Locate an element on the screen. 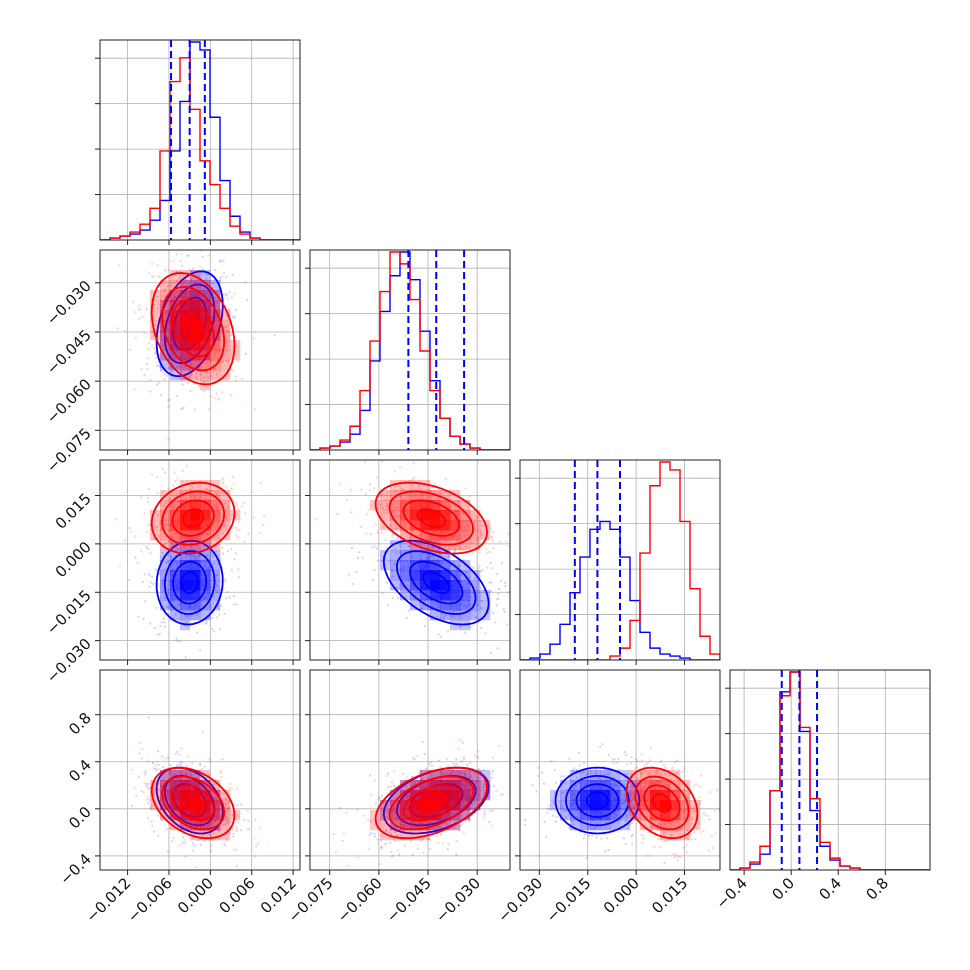 Image resolution: width=970 pixels, height=970 pixels. y-tick-label-3-2: 0.4 is located at coordinates (80, 771).